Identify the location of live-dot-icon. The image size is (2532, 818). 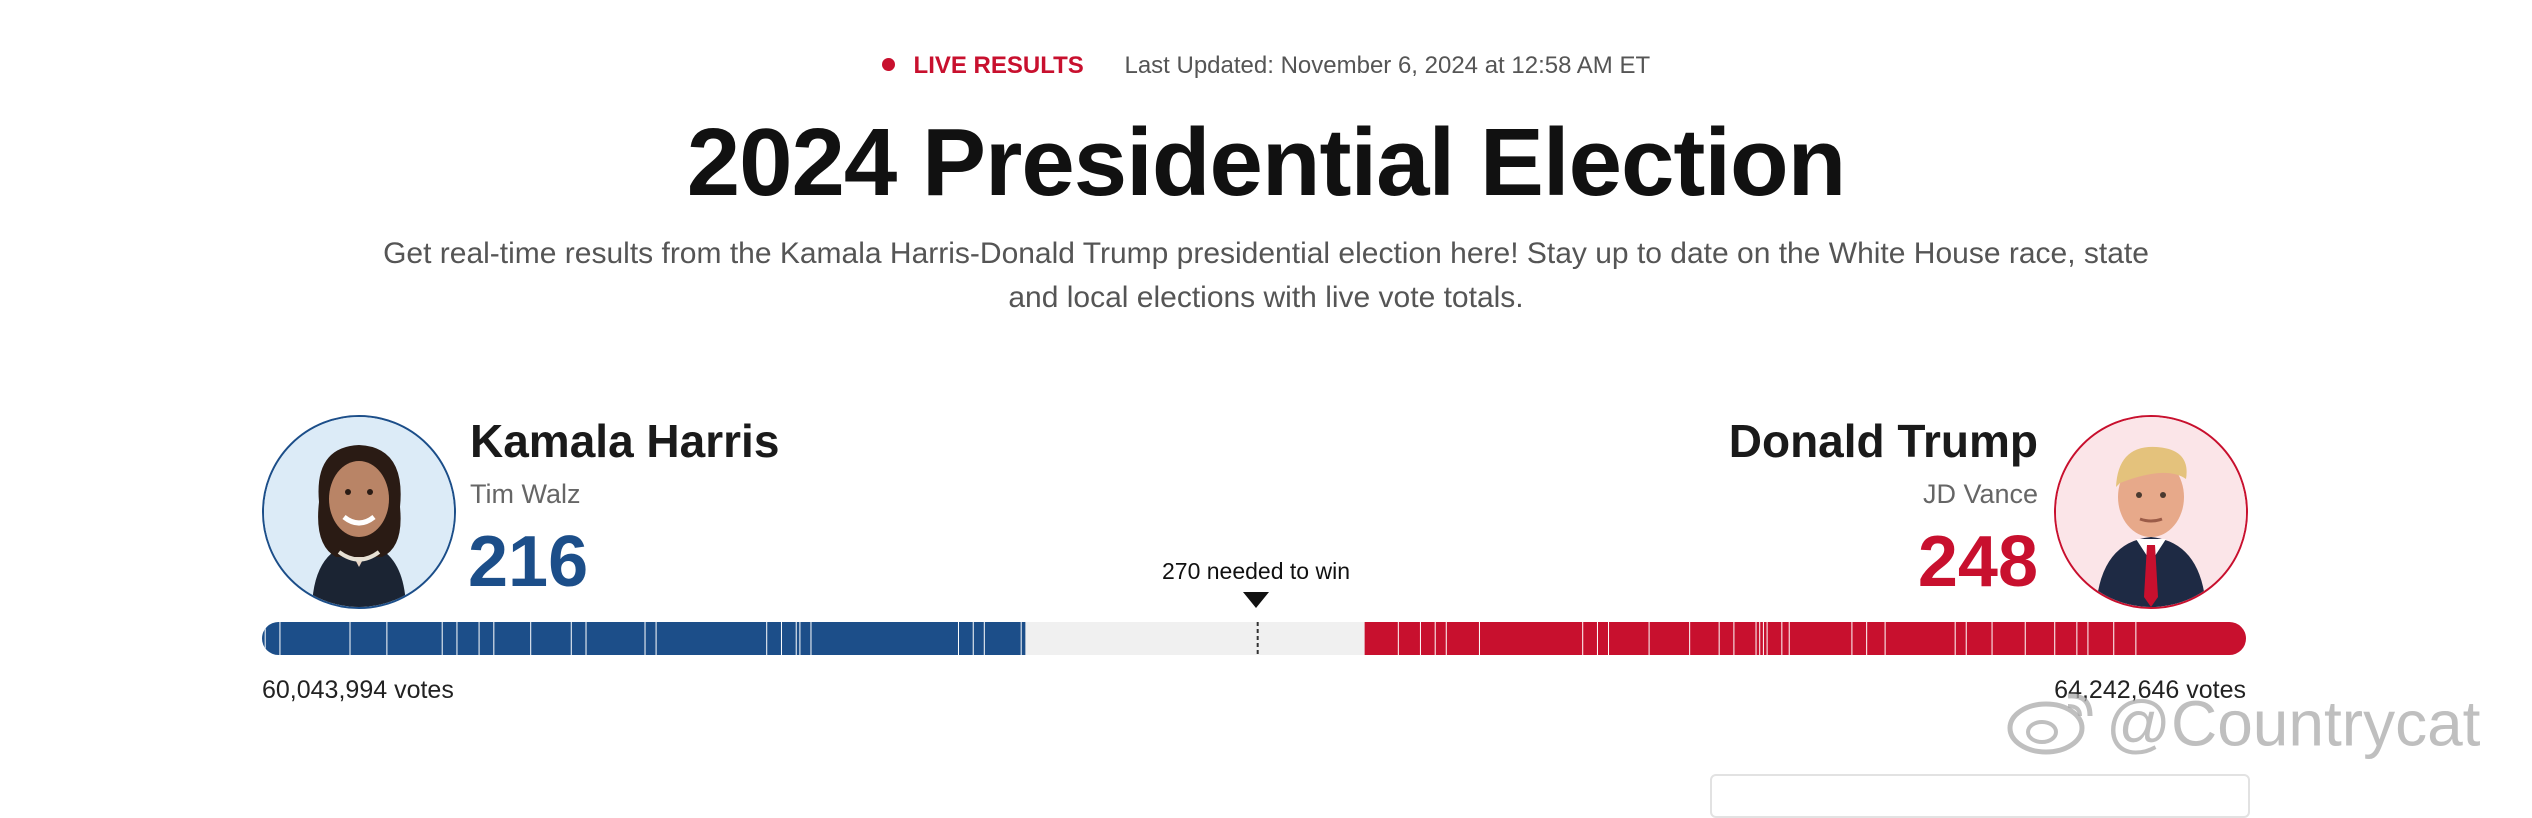
(888, 65).